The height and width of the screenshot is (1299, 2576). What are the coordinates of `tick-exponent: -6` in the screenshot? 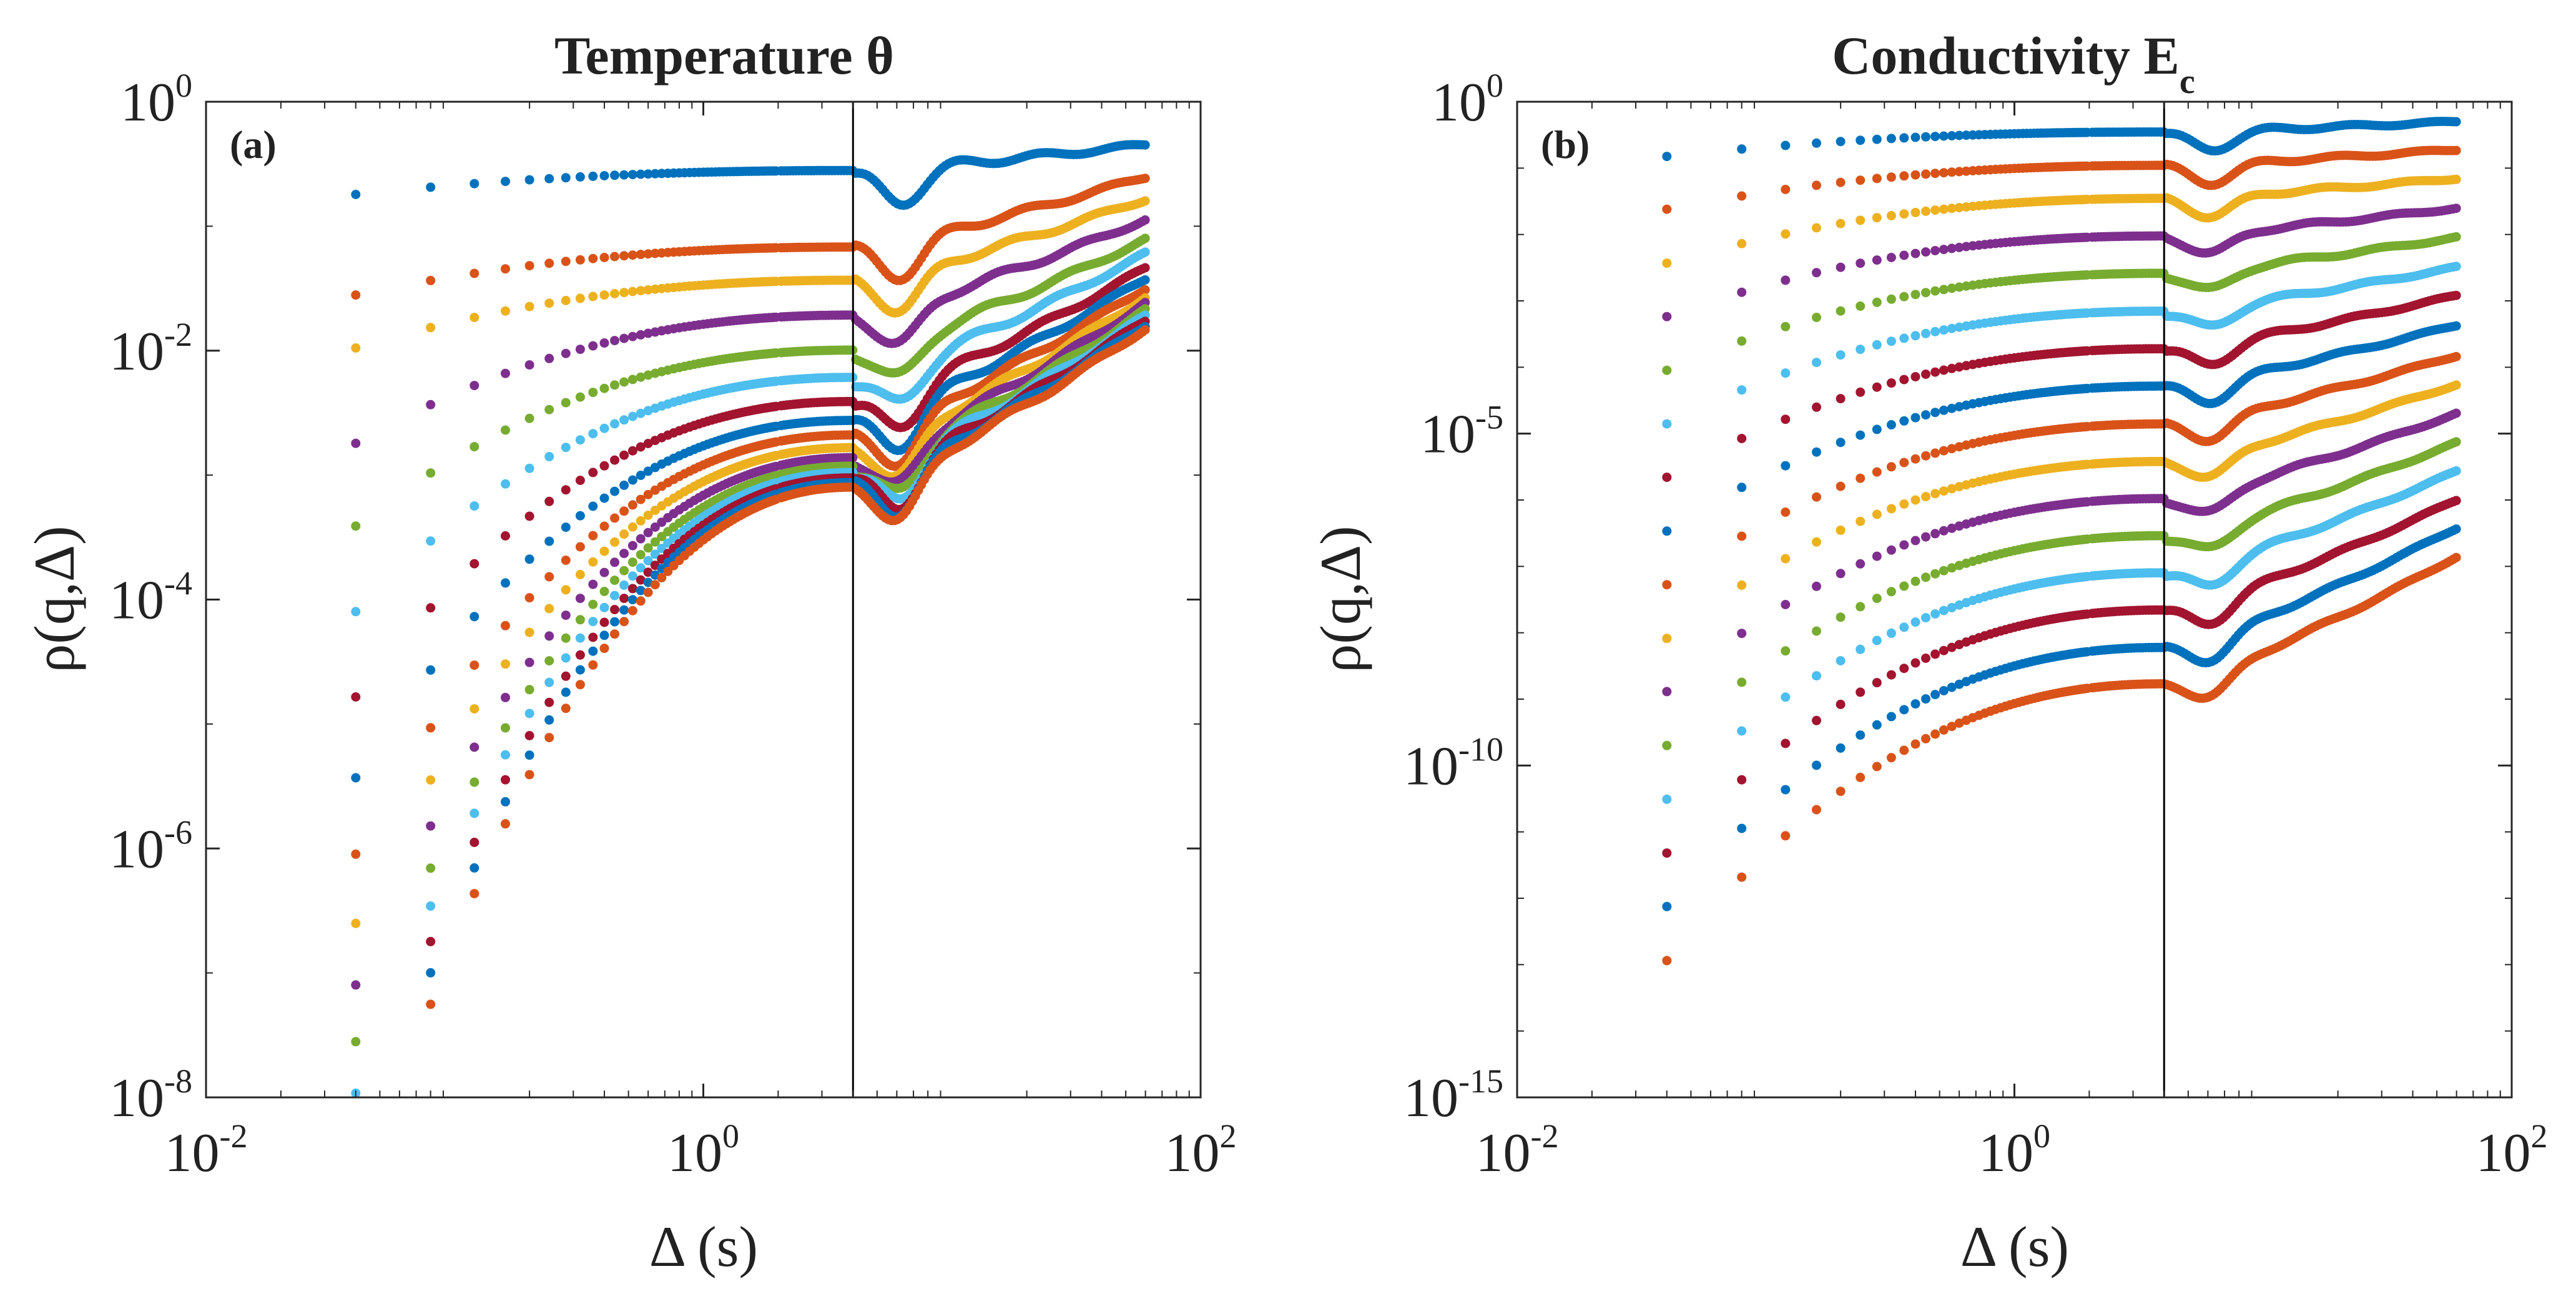 It's located at (178, 832).